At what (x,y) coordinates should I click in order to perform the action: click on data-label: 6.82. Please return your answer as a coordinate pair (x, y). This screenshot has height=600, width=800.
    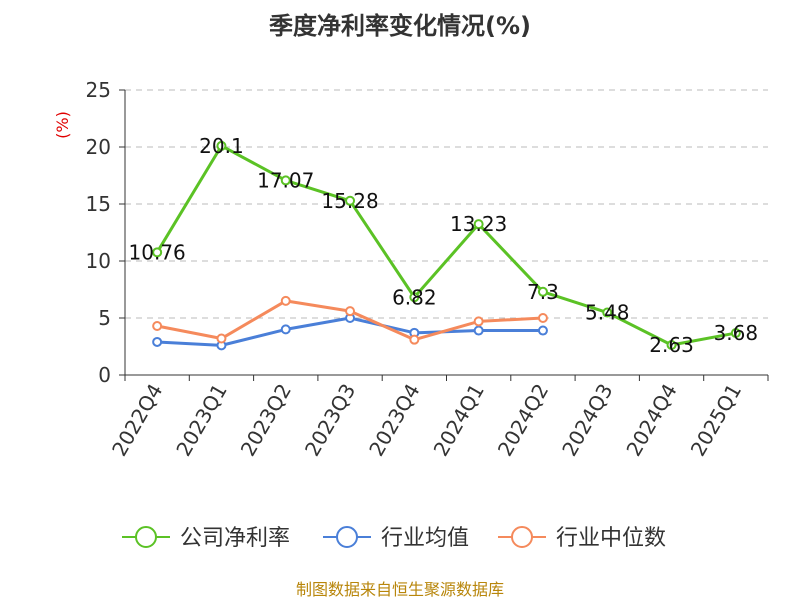
    Looking at the image, I should click on (414, 297).